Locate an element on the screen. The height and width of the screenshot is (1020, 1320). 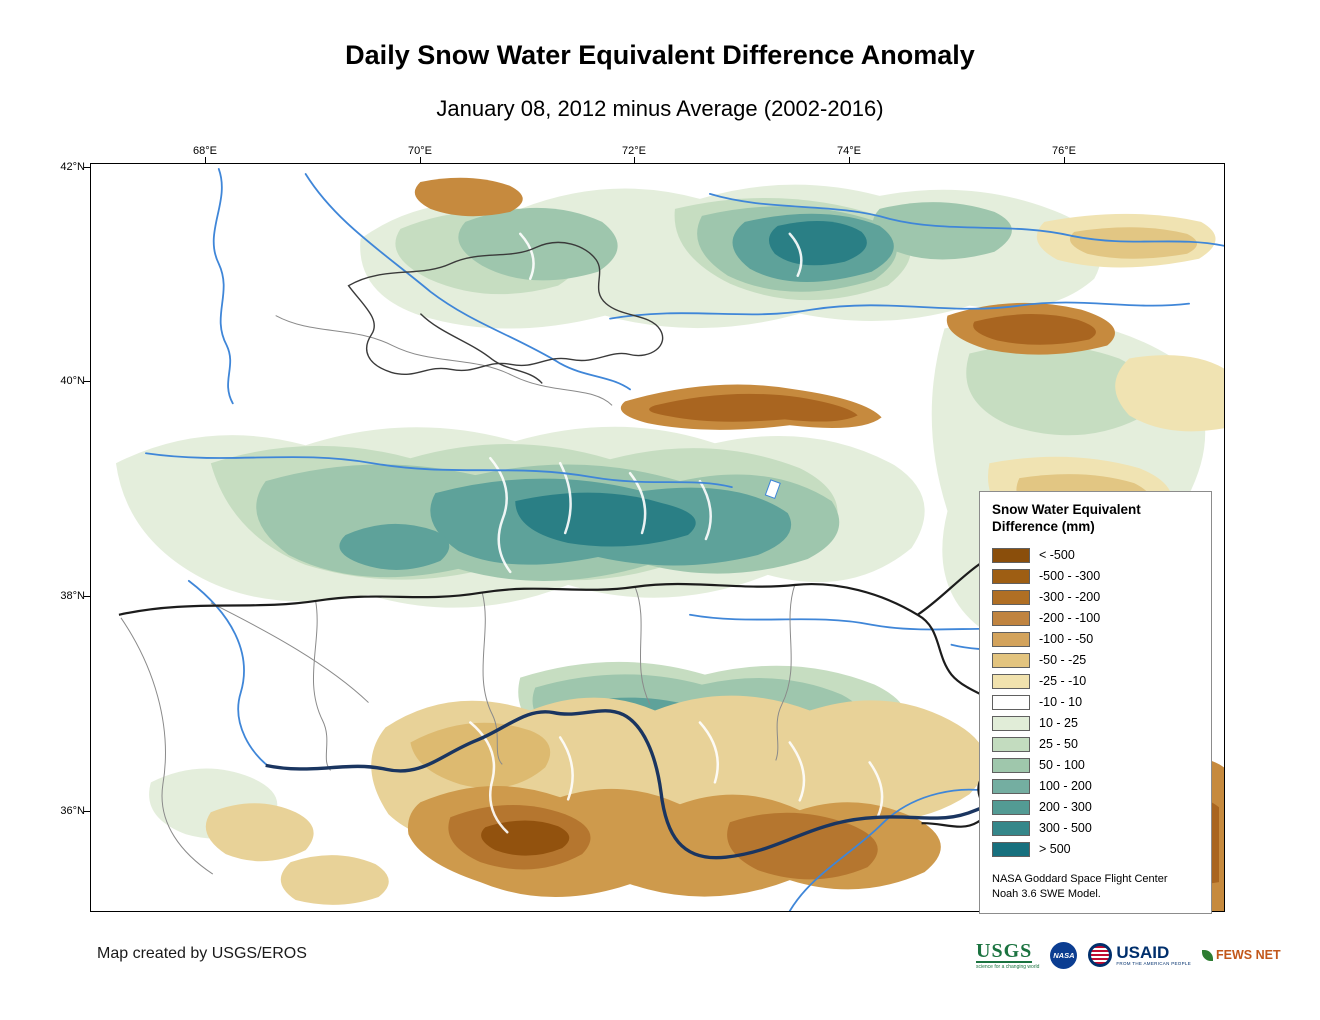
y-tick-label: 40°N is located at coordinates (72, 381).